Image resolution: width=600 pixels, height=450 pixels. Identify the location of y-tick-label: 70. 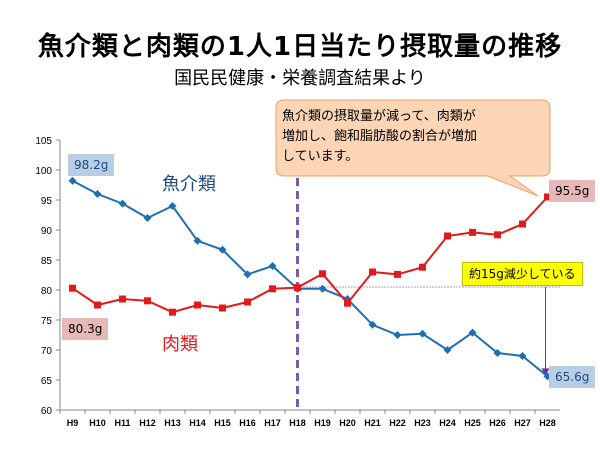
(47, 351).